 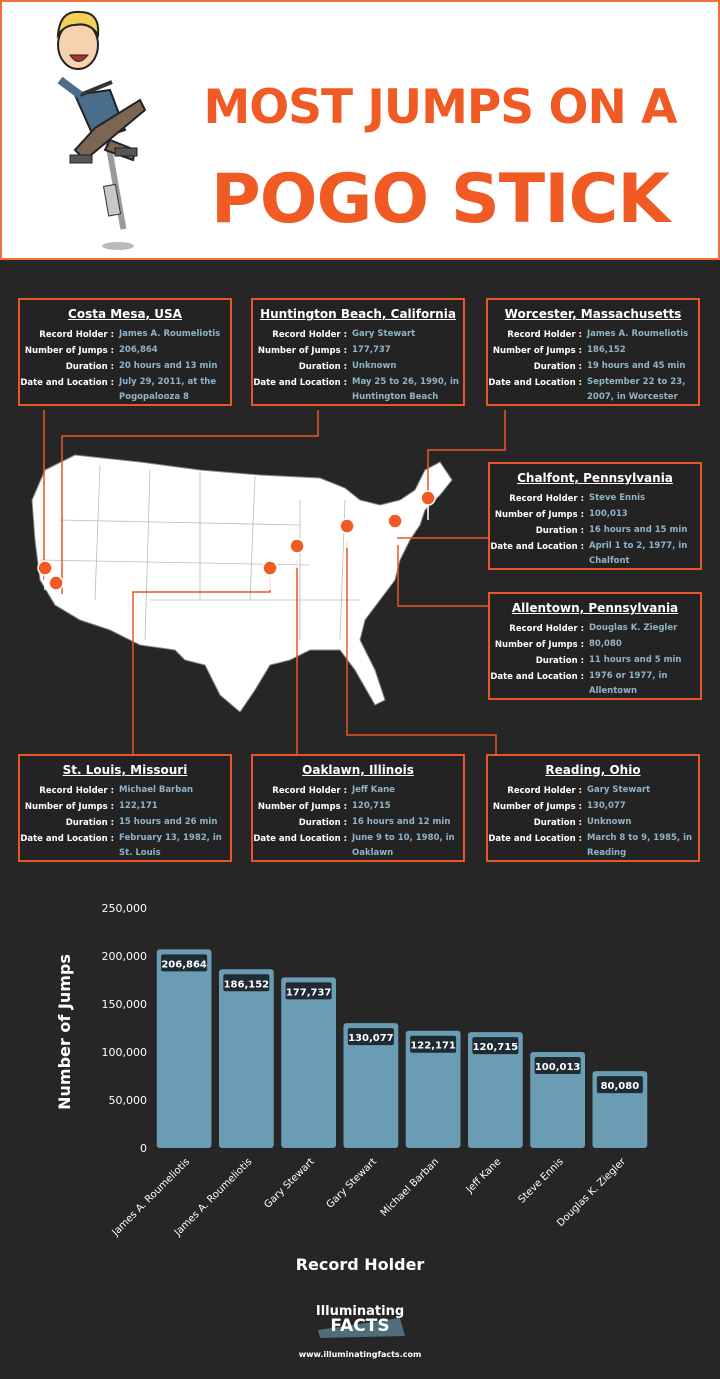 I want to click on value-label: 80,080, so click(x=620, y=1086).